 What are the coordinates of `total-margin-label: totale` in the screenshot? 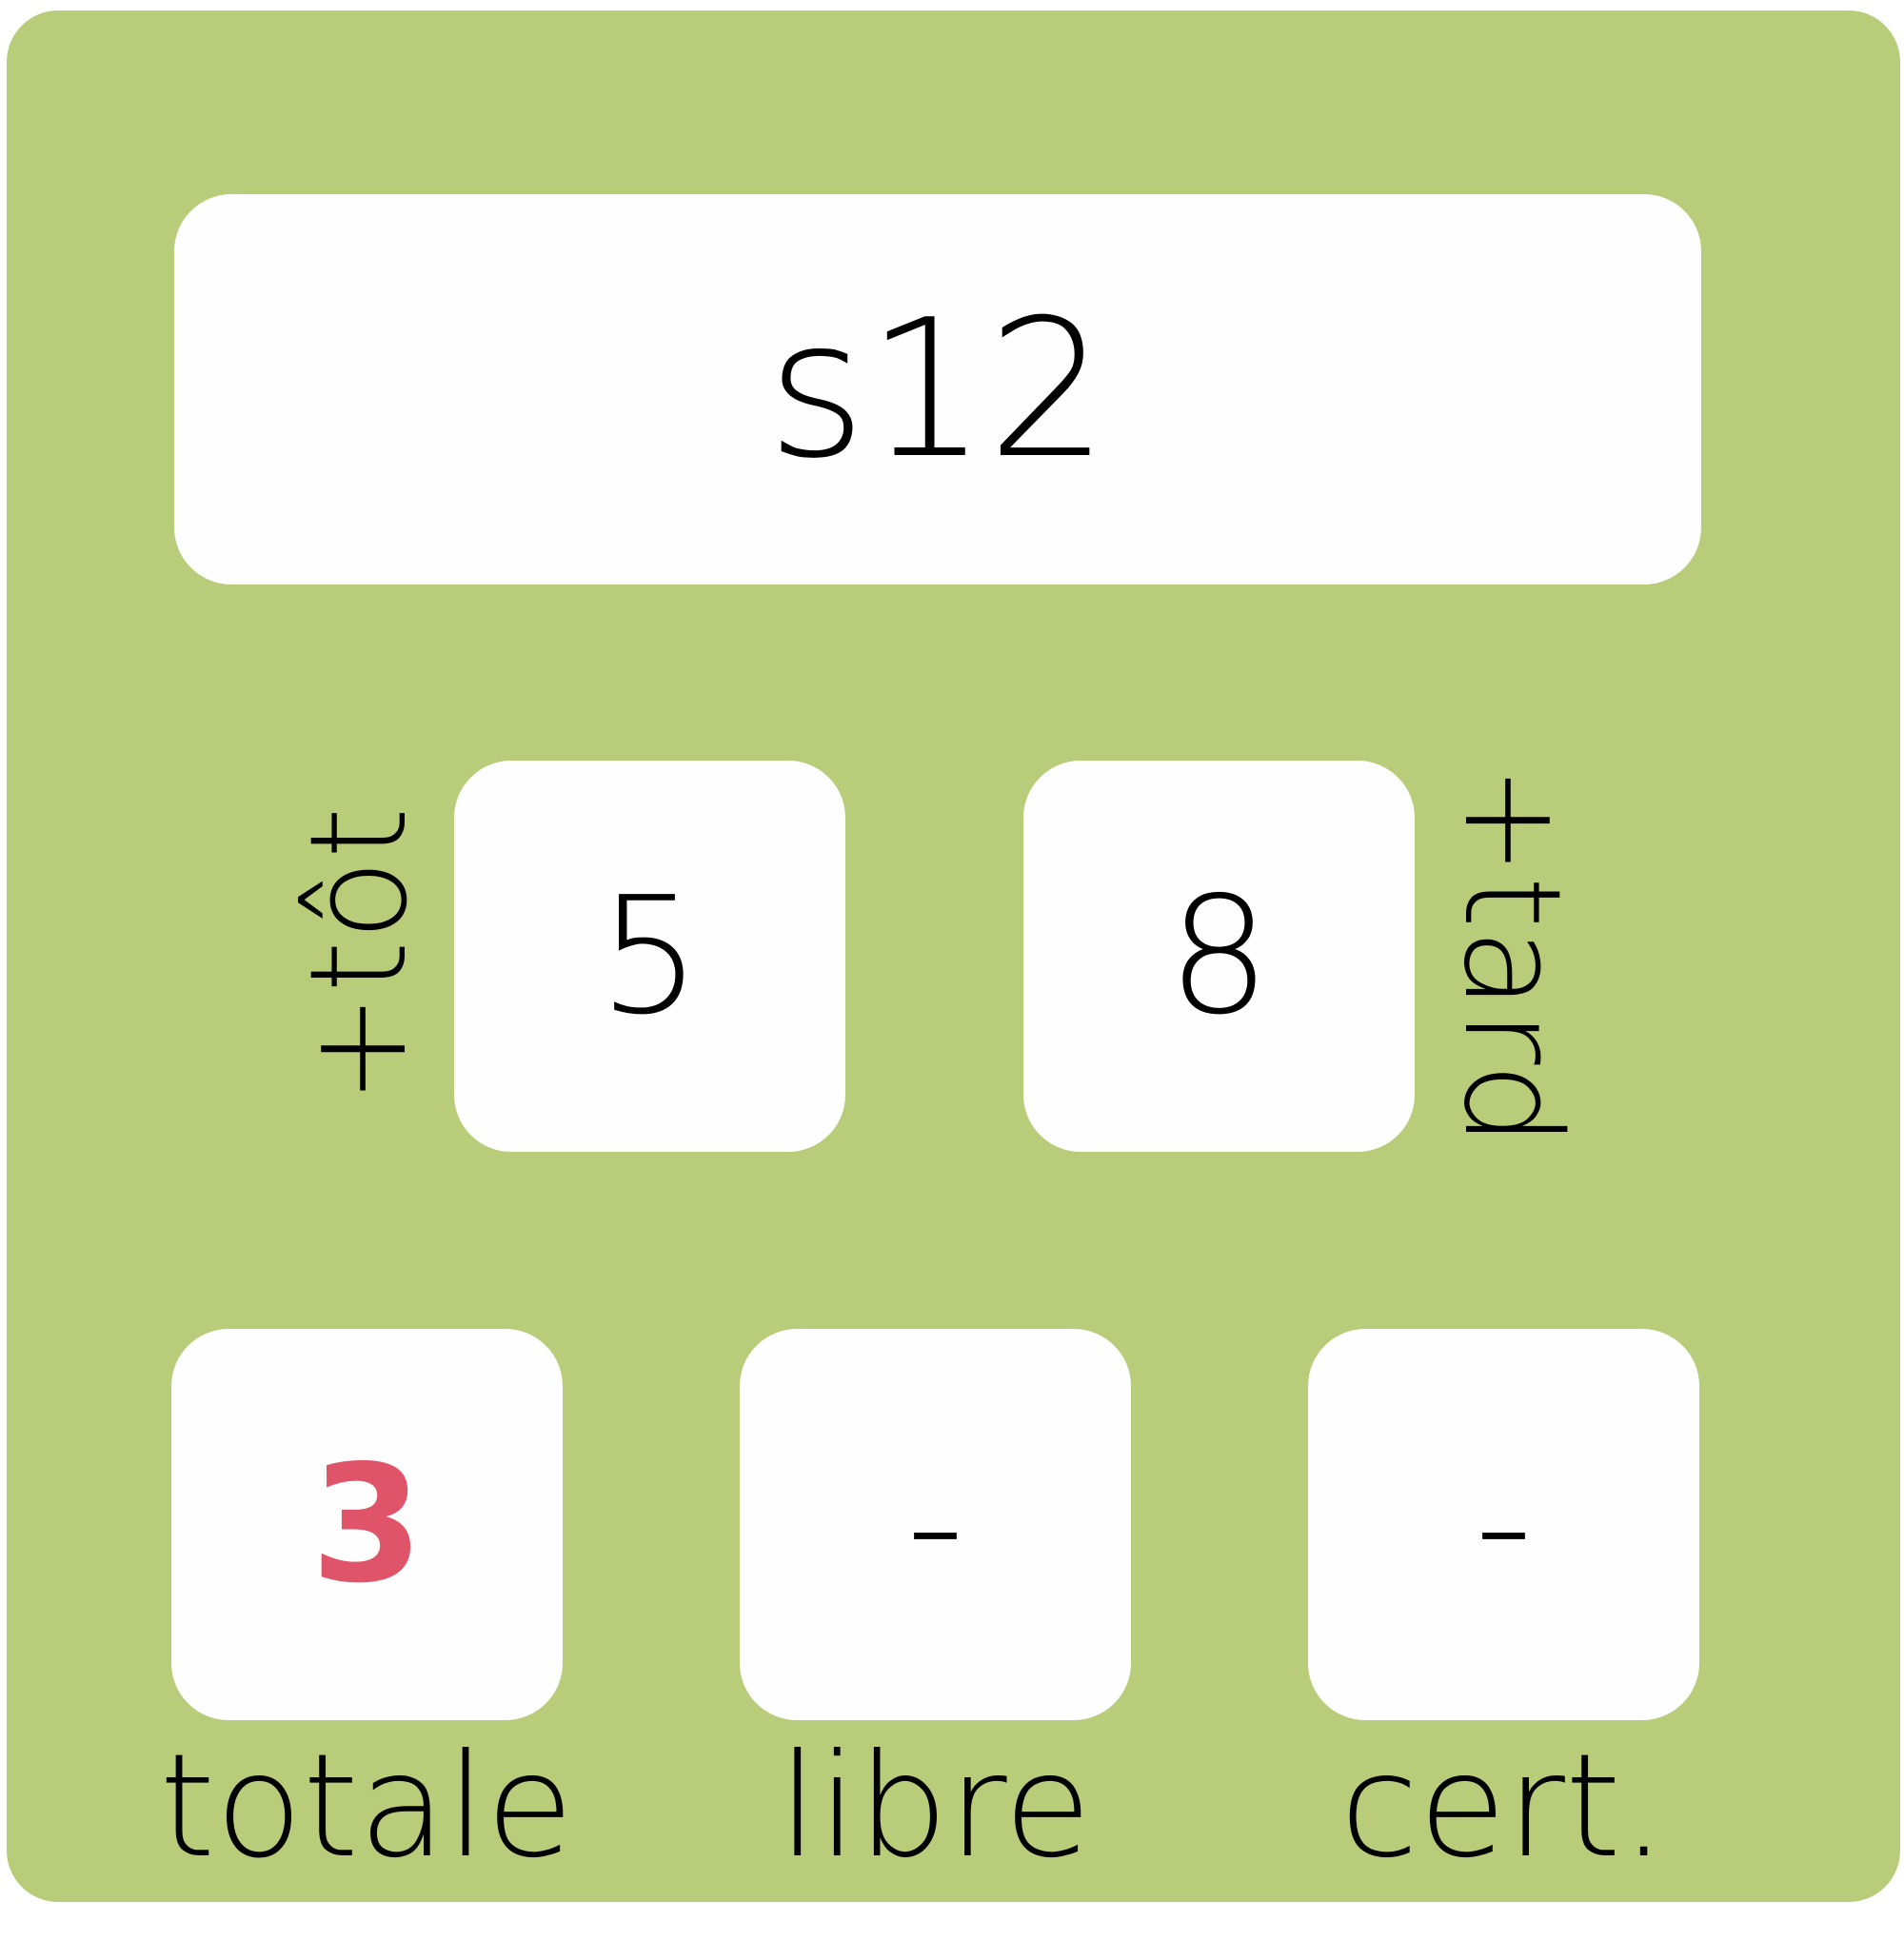 It's located at (366, 1807).